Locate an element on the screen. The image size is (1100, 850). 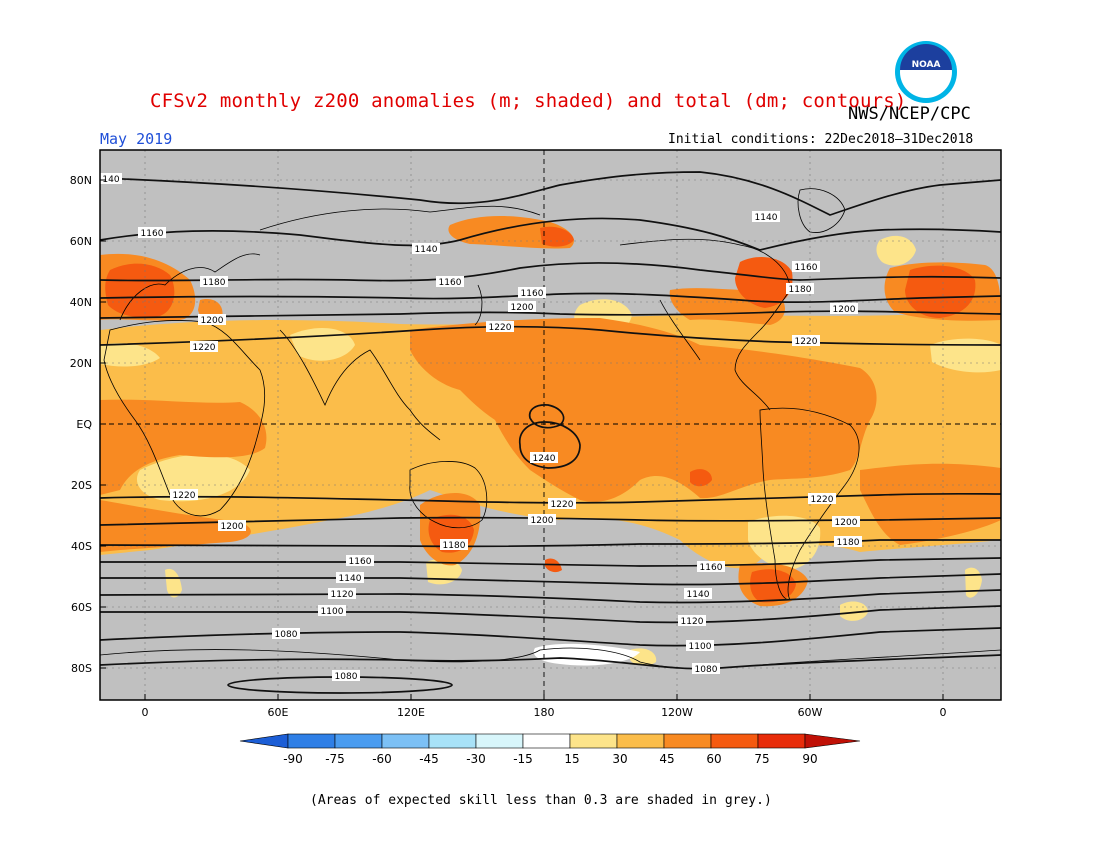
longitude-labels: 0 60E 120E 180 120W 60W 0 is located at coordinates (544, 712).